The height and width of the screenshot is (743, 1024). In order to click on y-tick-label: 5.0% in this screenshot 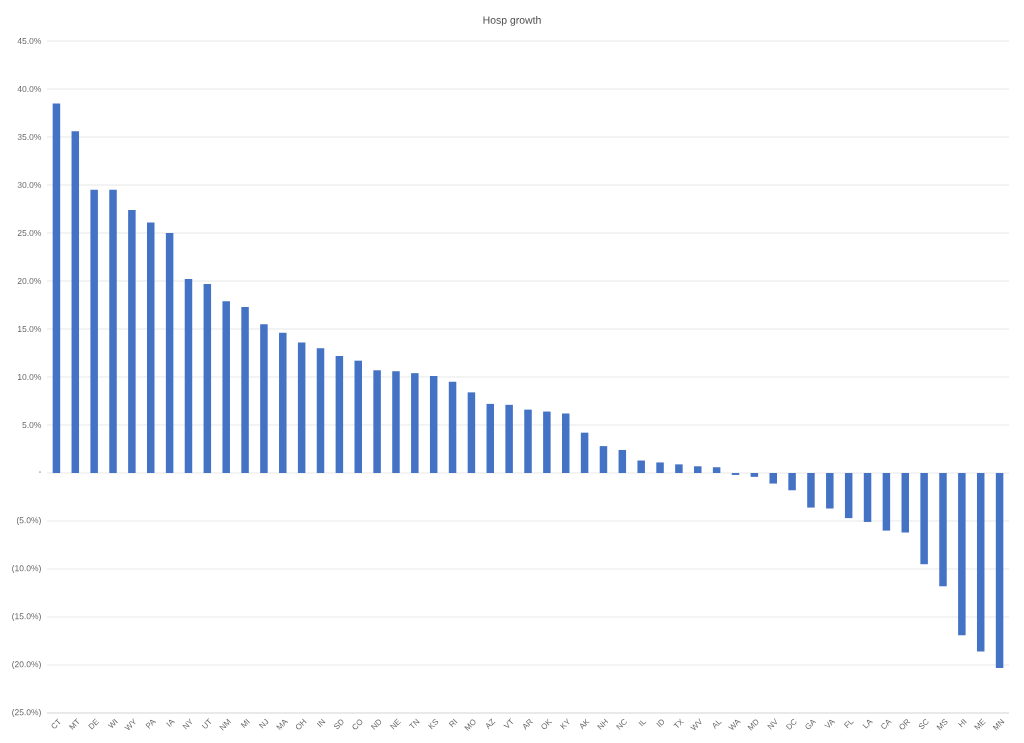, I will do `click(32, 425)`.